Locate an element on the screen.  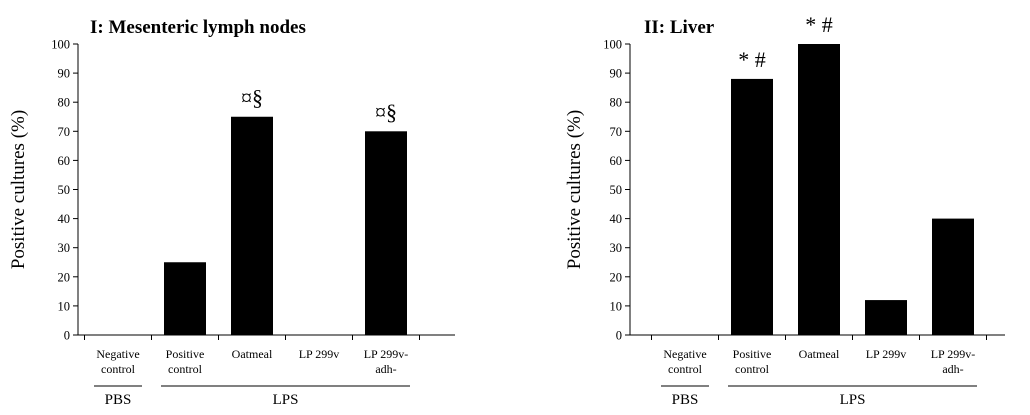
chart-title: I: Mesenteric lymph nodes is located at coordinates (198, 27).